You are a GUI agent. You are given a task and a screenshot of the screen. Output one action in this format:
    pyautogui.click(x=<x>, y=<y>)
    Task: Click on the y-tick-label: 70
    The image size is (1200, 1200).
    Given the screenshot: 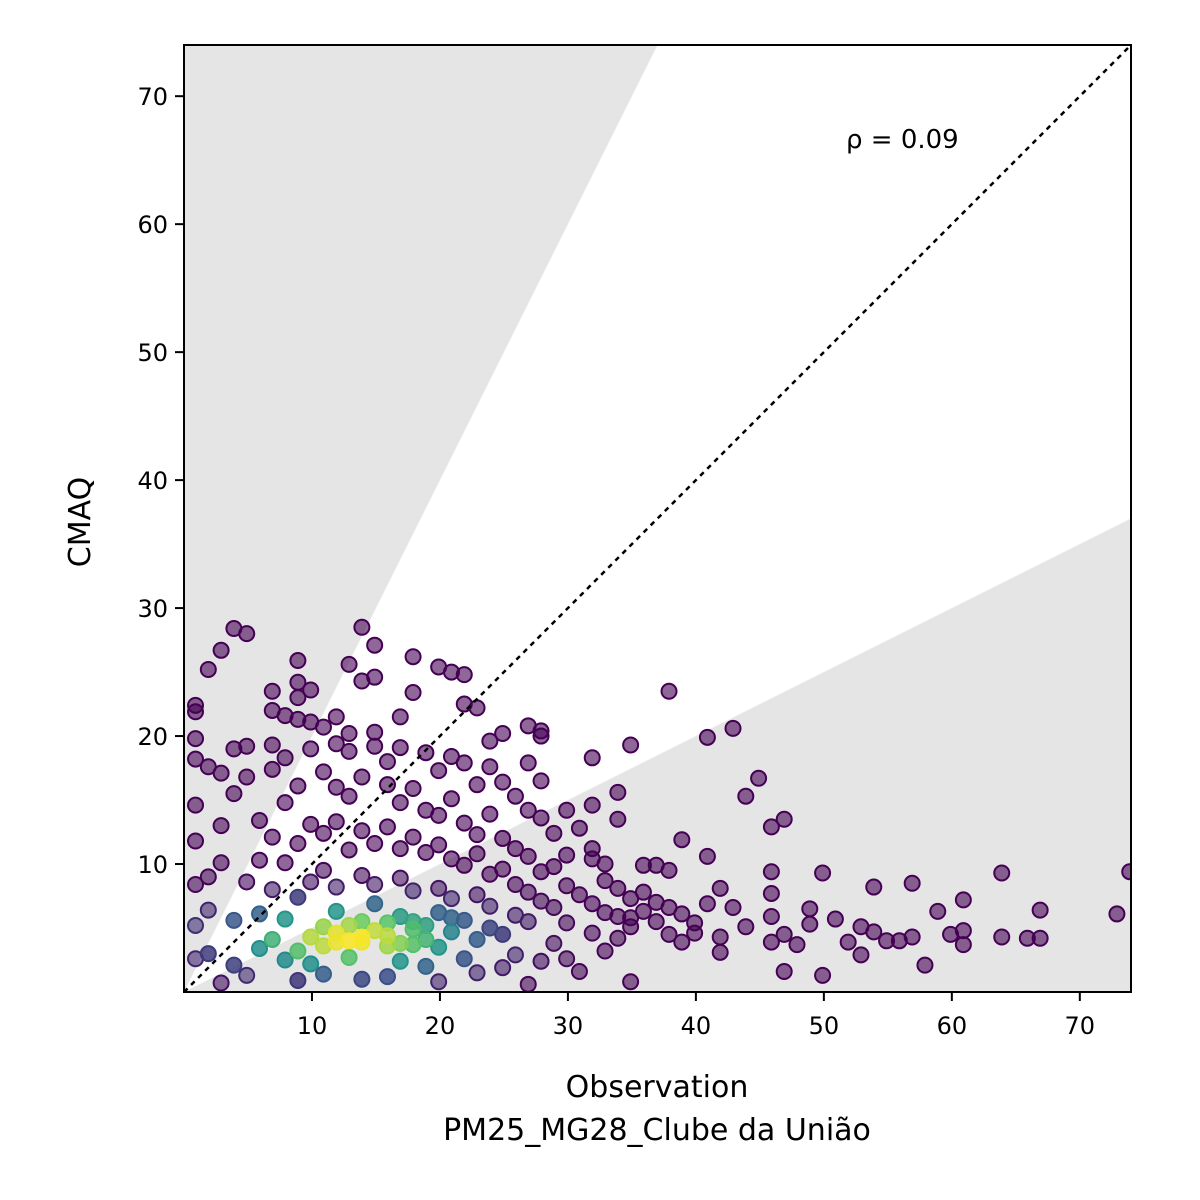 What is the action you would take?
    pyautogui.click(x=152, y=97)
    